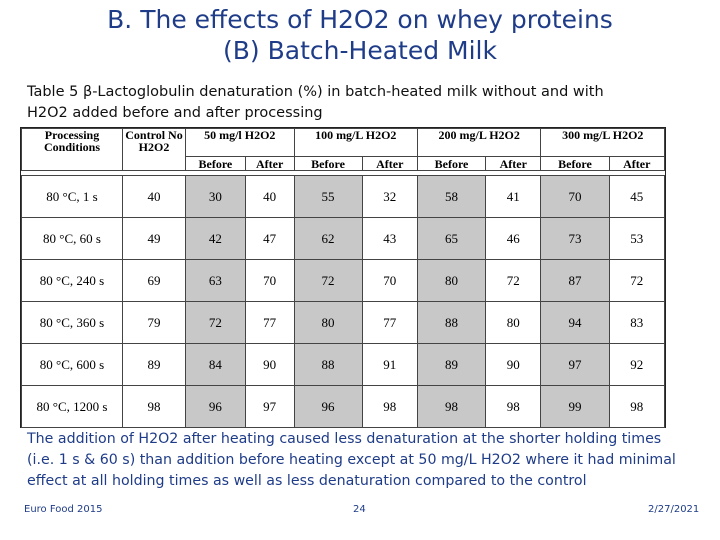 The width and height of the screenshot is (720, 540). Describe the element at coordinates (72, 280) in the screenshot. I see `cell-condition: 80 °C, 240 s` at that location.